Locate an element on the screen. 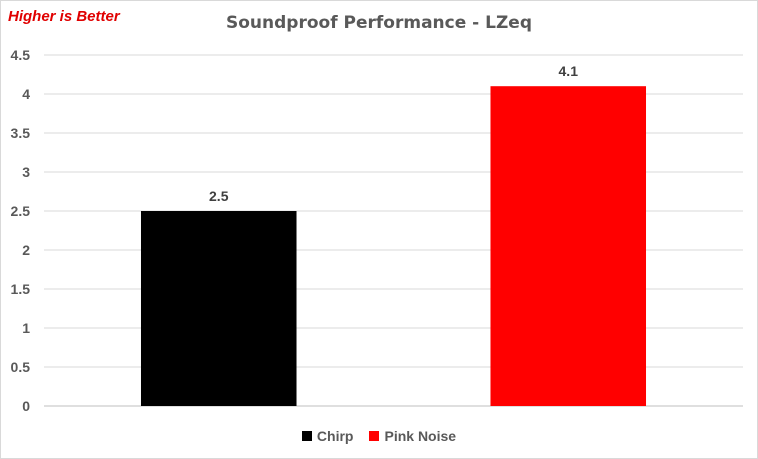  y-tick-label: 4 is located at coordinates (26, 94).